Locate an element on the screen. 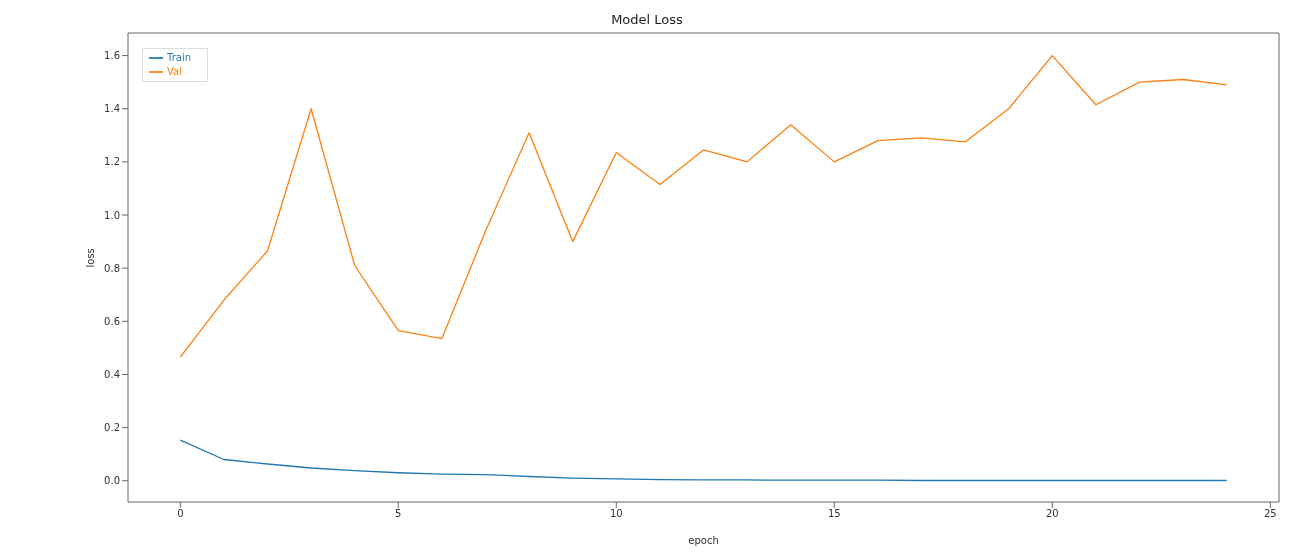  x-tick-label: 25 is located at coordinates (1270, 514).